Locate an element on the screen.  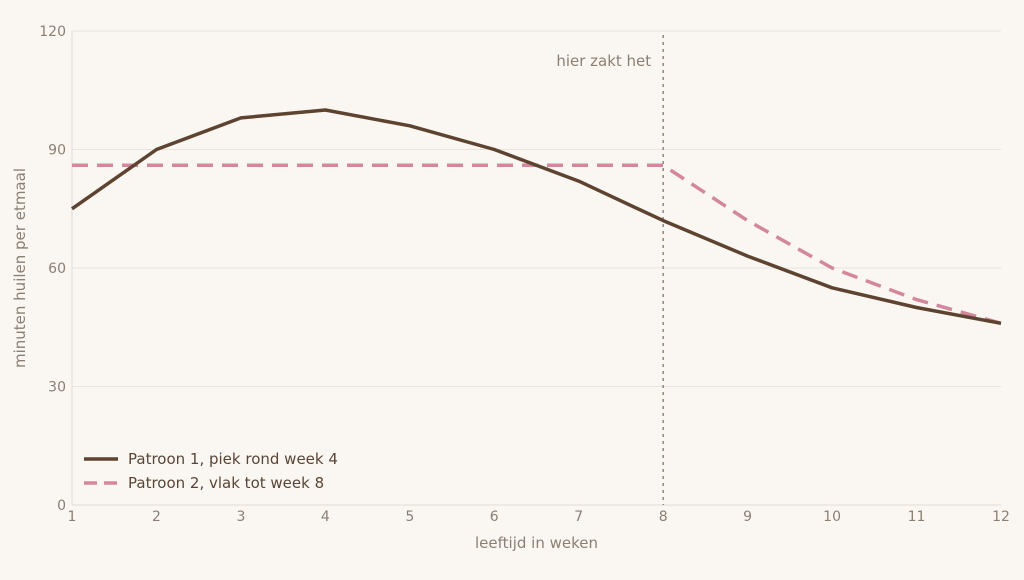
y-axis-title: minuten huilen per etmaal is located at coordinates (20, 268).